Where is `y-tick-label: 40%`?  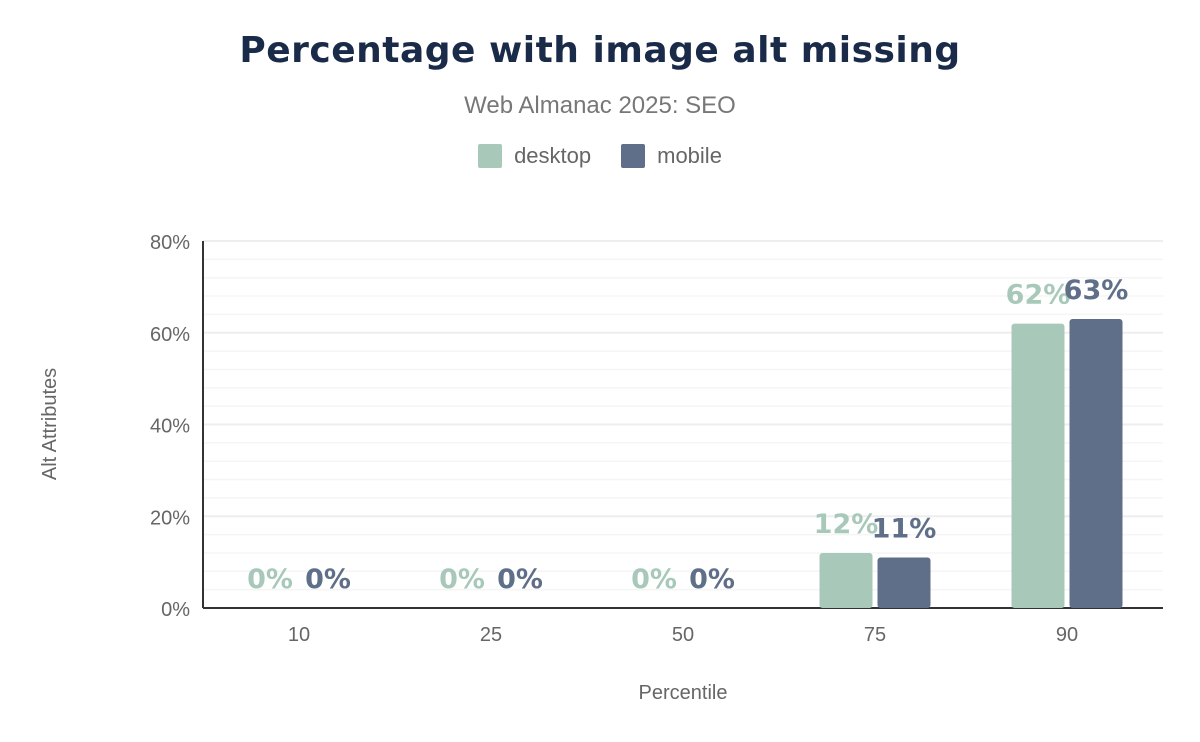 y-tick-label: 40% is located at coordinates (170, 427).